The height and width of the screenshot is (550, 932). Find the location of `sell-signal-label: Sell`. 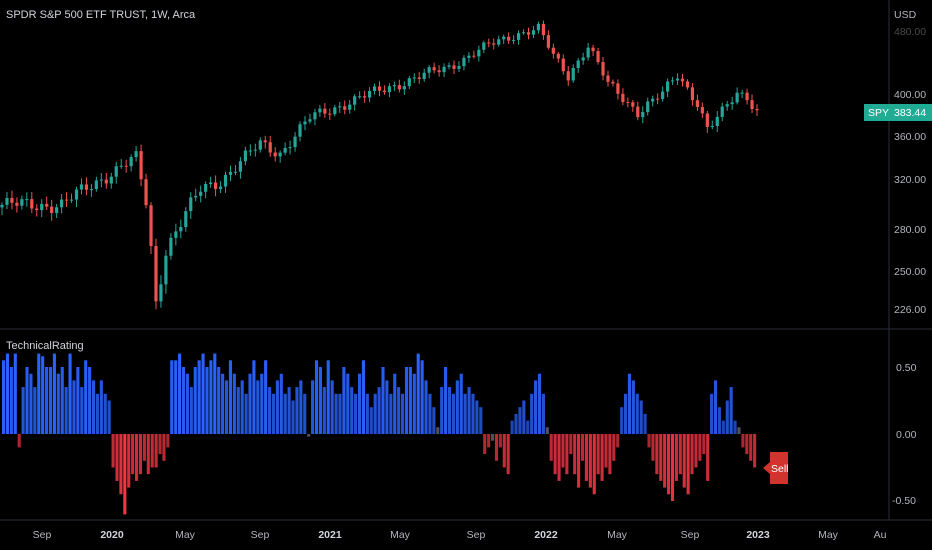

sell-signal-label: Sell is located at coordinates (776, 468).